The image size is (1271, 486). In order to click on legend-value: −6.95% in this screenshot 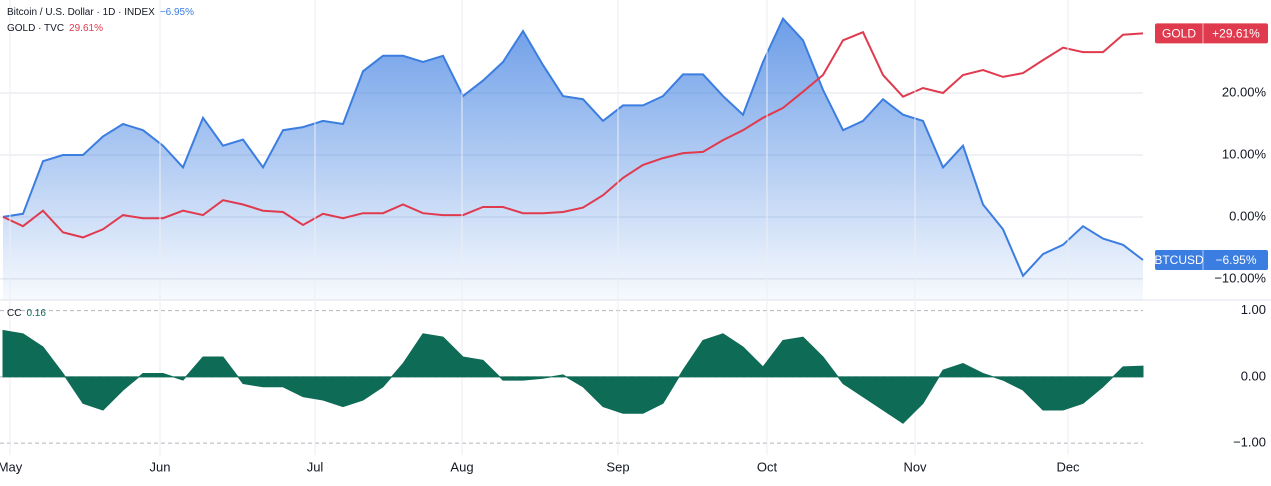, I will do `click(177, 12)`.